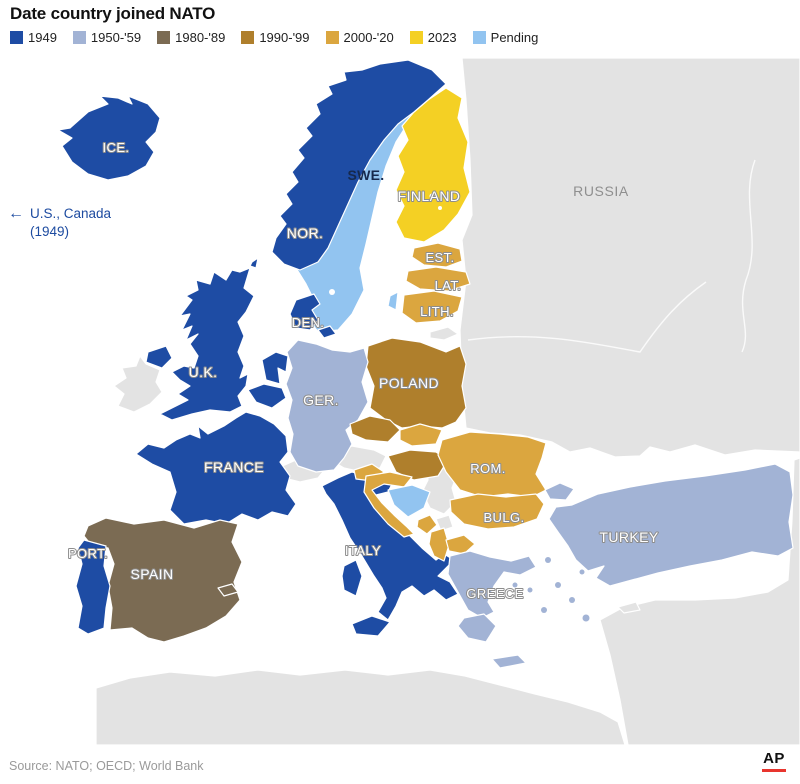 The height and width of the screenshot is (784, 800). Describe the element at coordinates (409, 501) in the screenshot. I see `country-bosnia` at that location.